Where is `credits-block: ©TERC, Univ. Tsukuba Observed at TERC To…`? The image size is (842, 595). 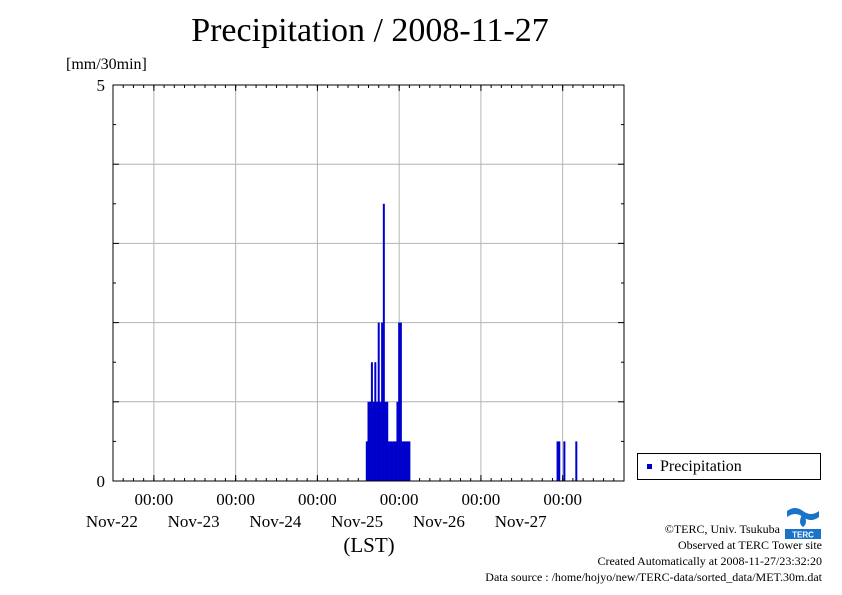
credits-block: ©TERC, Univ. Tsukuba Observed at TERC To… is located at coordinates (653, 553).